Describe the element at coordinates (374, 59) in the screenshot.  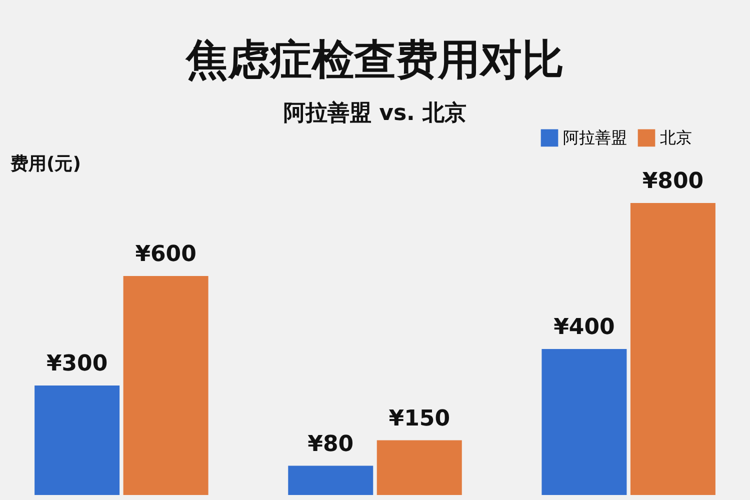
I see `chart-title: 焦虑症检查费用对比` at that location.